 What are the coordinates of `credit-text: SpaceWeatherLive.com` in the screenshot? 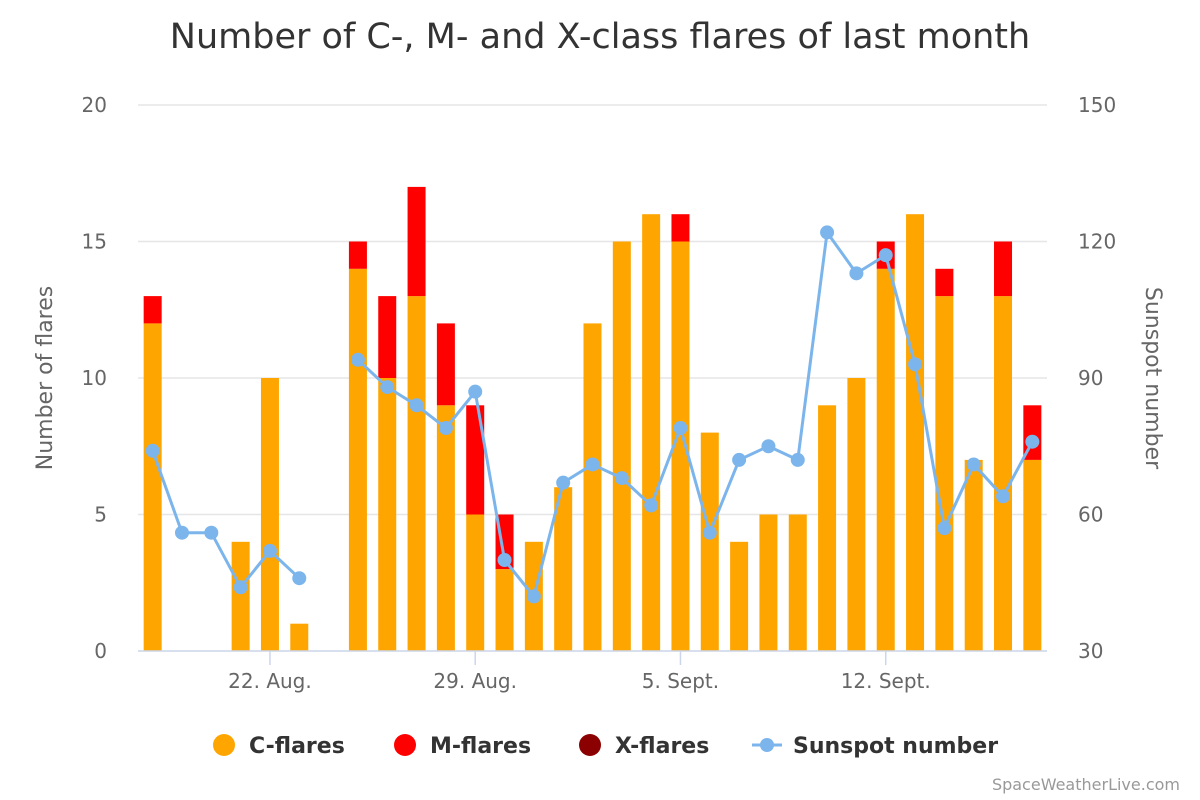 It's located at (1086, 784).